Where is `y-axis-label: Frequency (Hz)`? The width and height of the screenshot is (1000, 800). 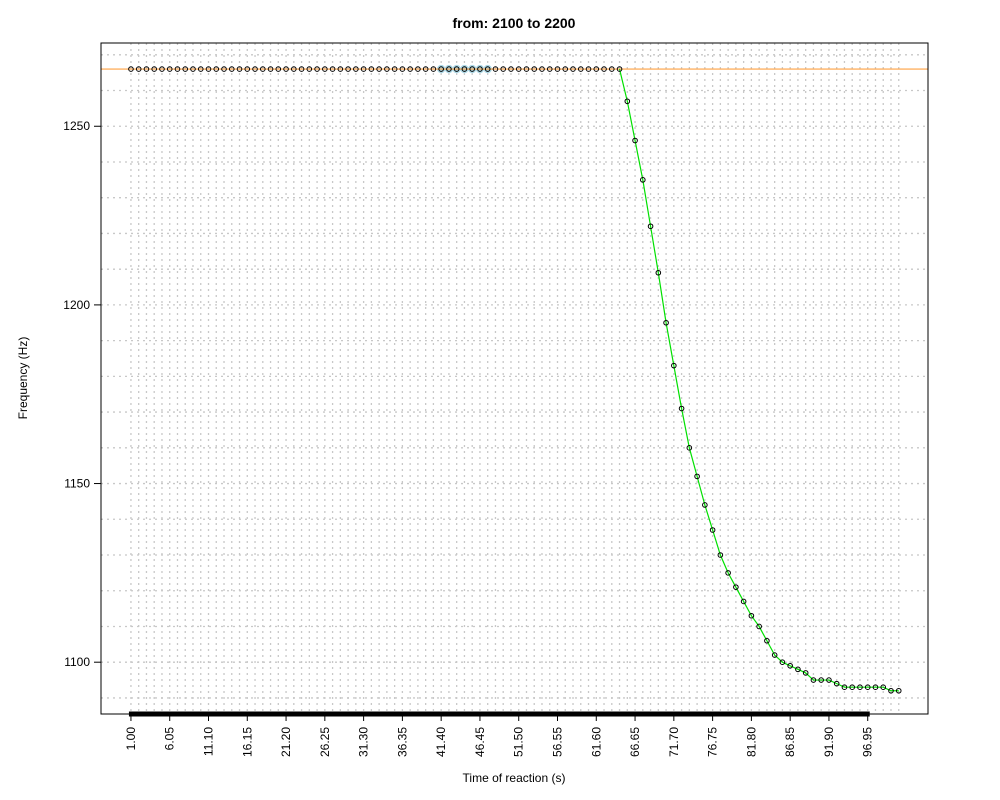 y-axis-label: Frequency (Hz) is located at coordinates (23, 378).